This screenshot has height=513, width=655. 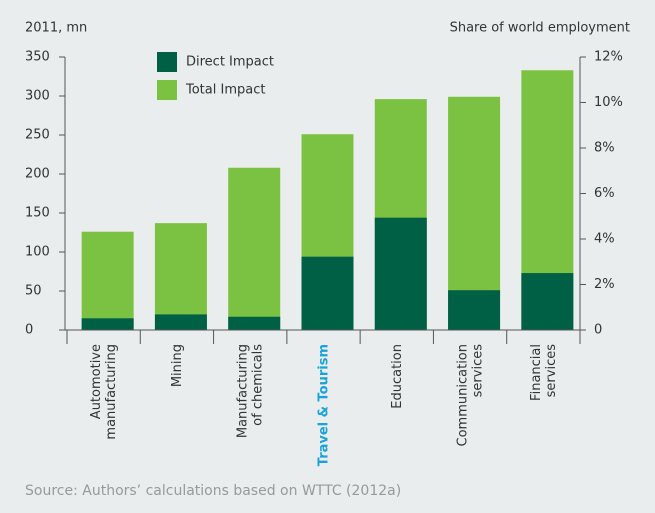 What do you see at coordinates (33, 291) in the screenshot?
I see `y-tick-label: 50` at bounding box center [33, 291].